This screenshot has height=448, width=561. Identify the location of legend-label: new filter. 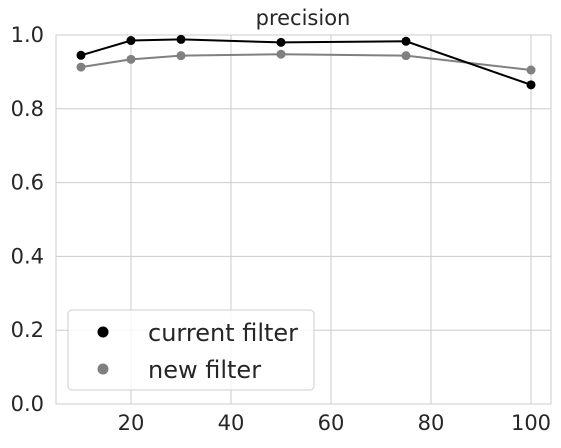
(204, 370).